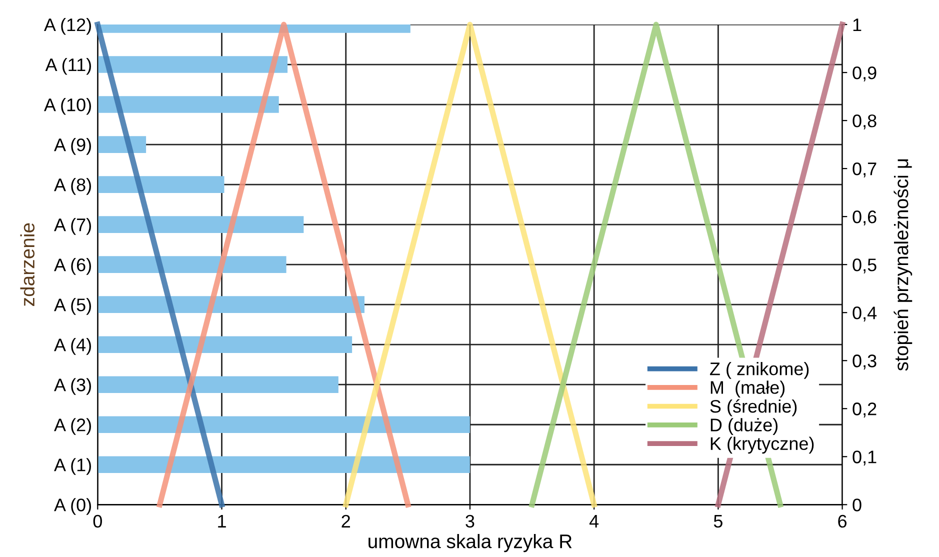 The height and width of the screenshot is (557, 939). Describe the element at coordinates (747, 389) in the screenshot. I see `legend-label: M (małe)` at that location.